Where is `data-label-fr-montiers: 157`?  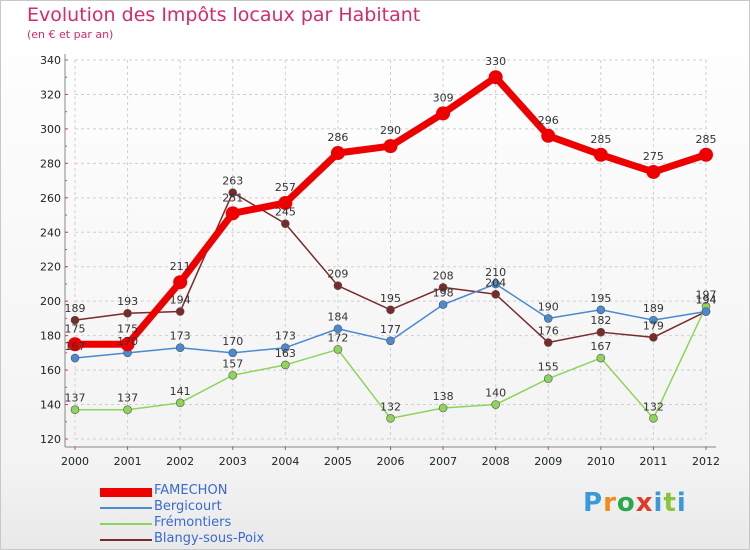 data-label-fr-montiers: 157 is located at coordinates (232, 363).